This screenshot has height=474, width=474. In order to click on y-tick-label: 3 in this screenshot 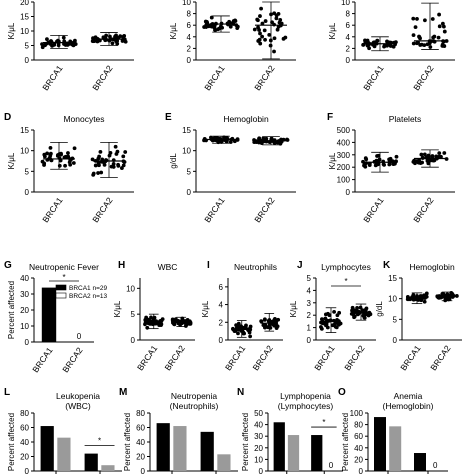, I will do `click(309, 303)`.